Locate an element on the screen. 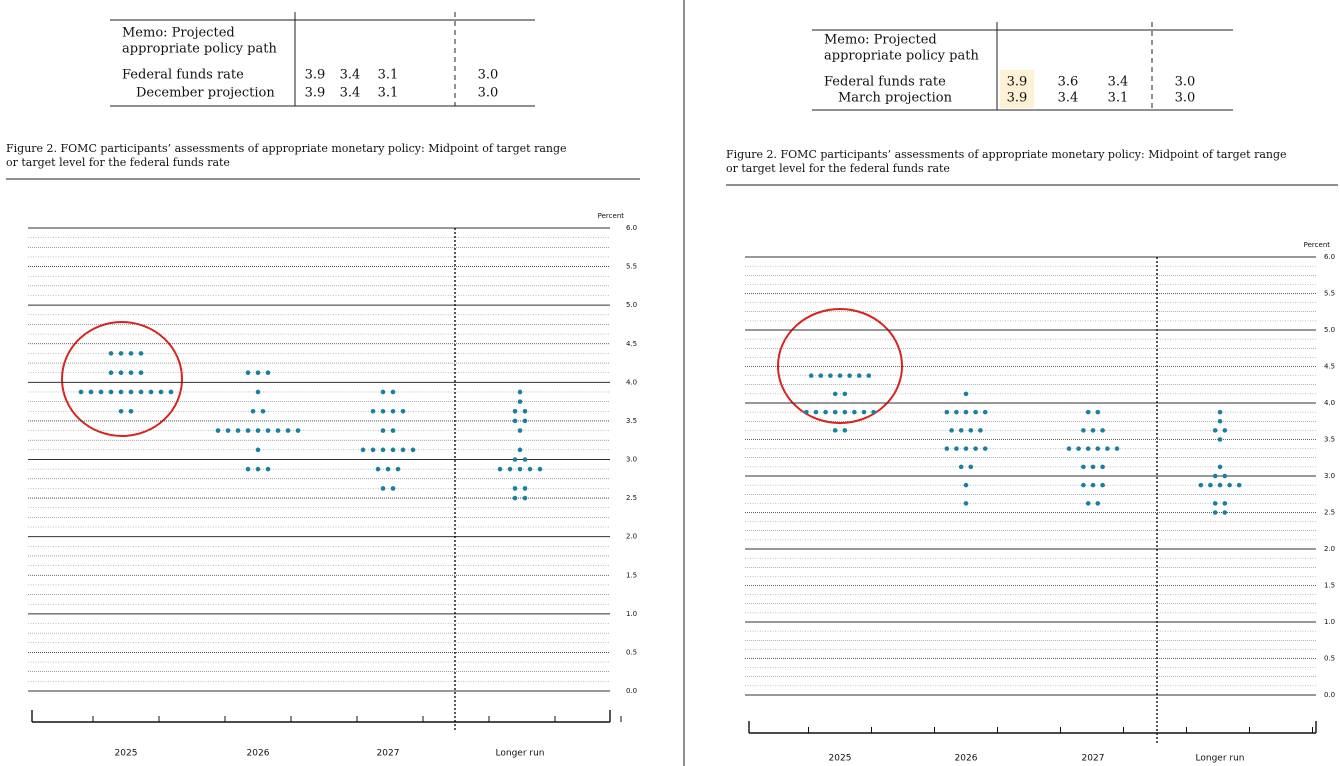 The width and height of the screenshot is (1340, 766). y-tick-label: 1.5 is located at coordinates (631, 575).